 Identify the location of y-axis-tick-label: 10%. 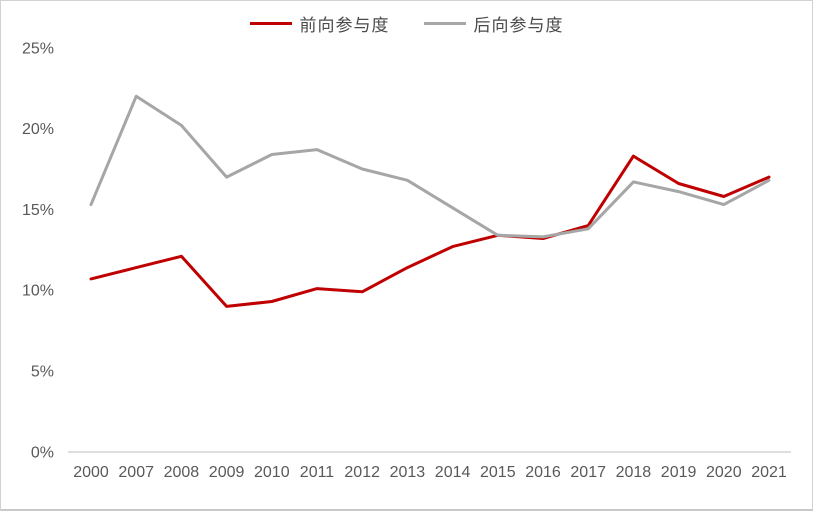
(38, 291).